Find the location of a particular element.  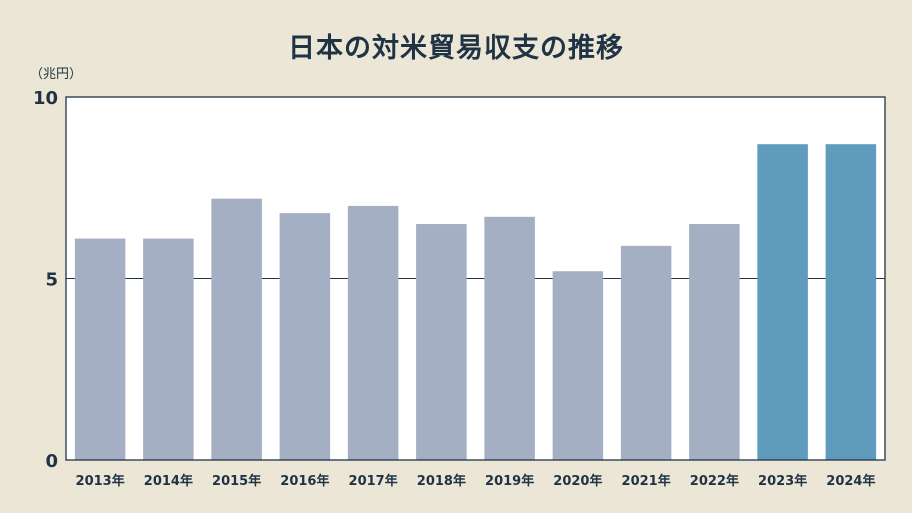

bar-2014年 is located at coordinates (168, 349).